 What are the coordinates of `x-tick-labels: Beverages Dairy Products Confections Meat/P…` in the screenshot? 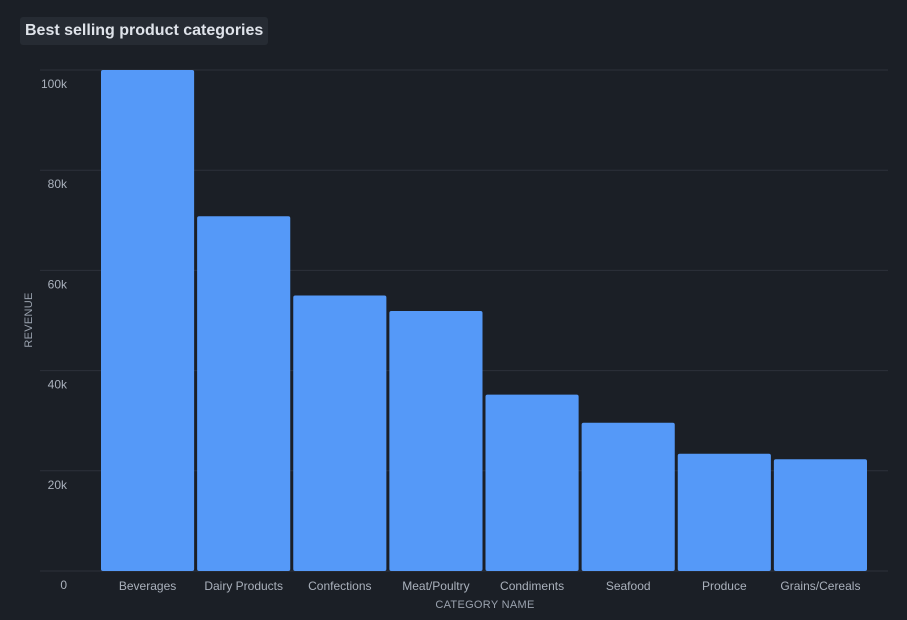 It's located at (490, 586).